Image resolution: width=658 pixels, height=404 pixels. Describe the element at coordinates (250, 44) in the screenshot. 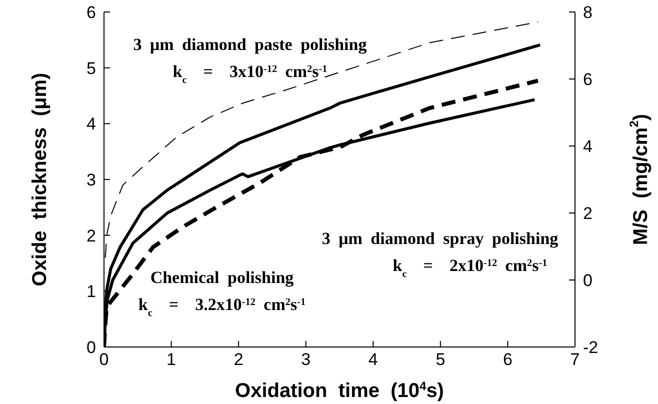

I see `annotation: 3 μm diamond paste polishing` at that location.